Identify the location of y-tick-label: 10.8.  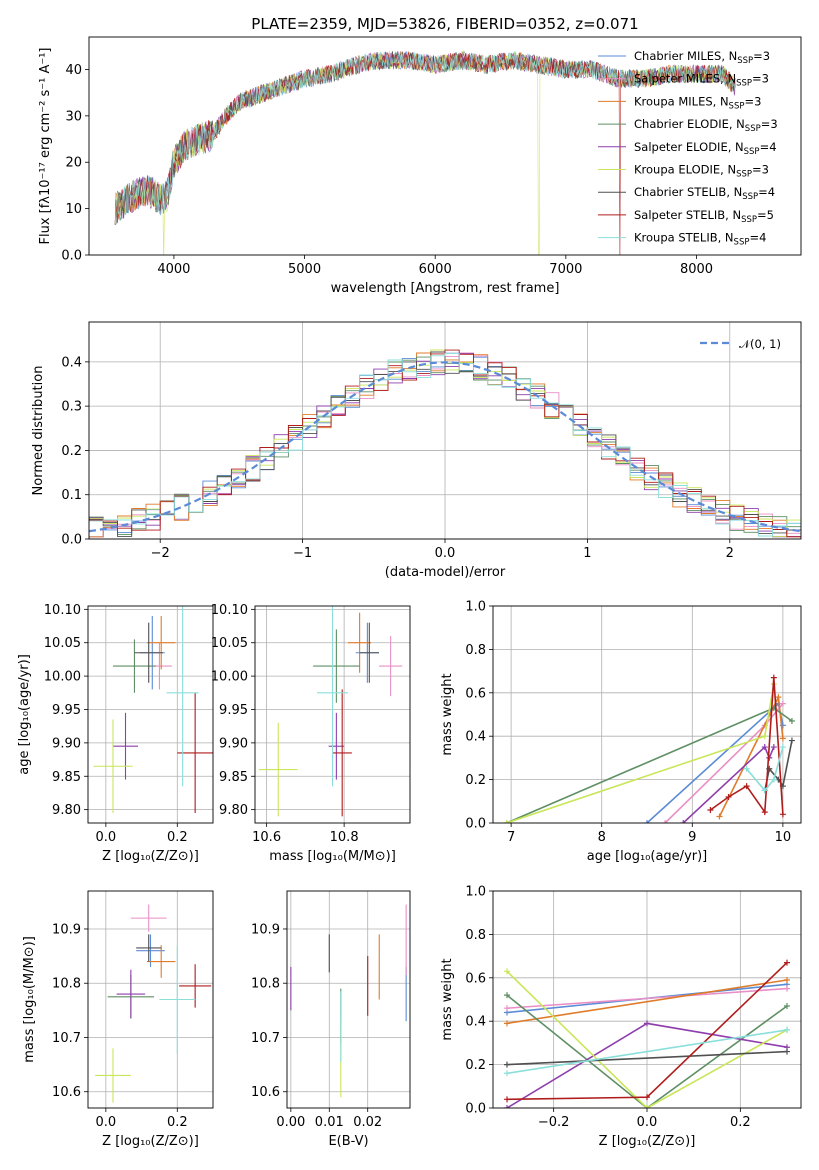
(66, 984).